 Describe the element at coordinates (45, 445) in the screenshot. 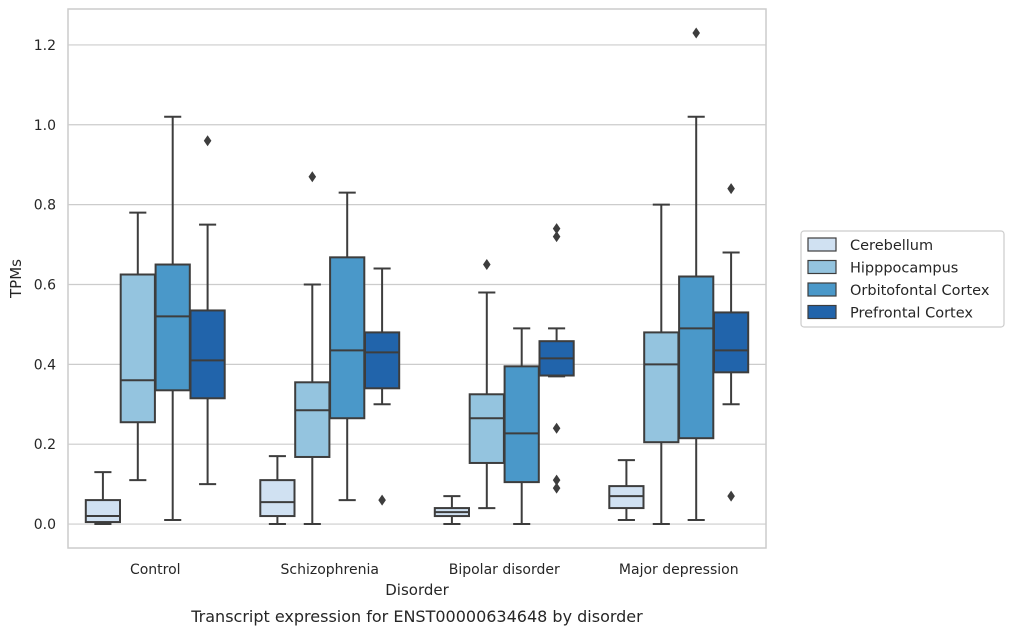

I see `y-tick-label: 0.2` at that location.